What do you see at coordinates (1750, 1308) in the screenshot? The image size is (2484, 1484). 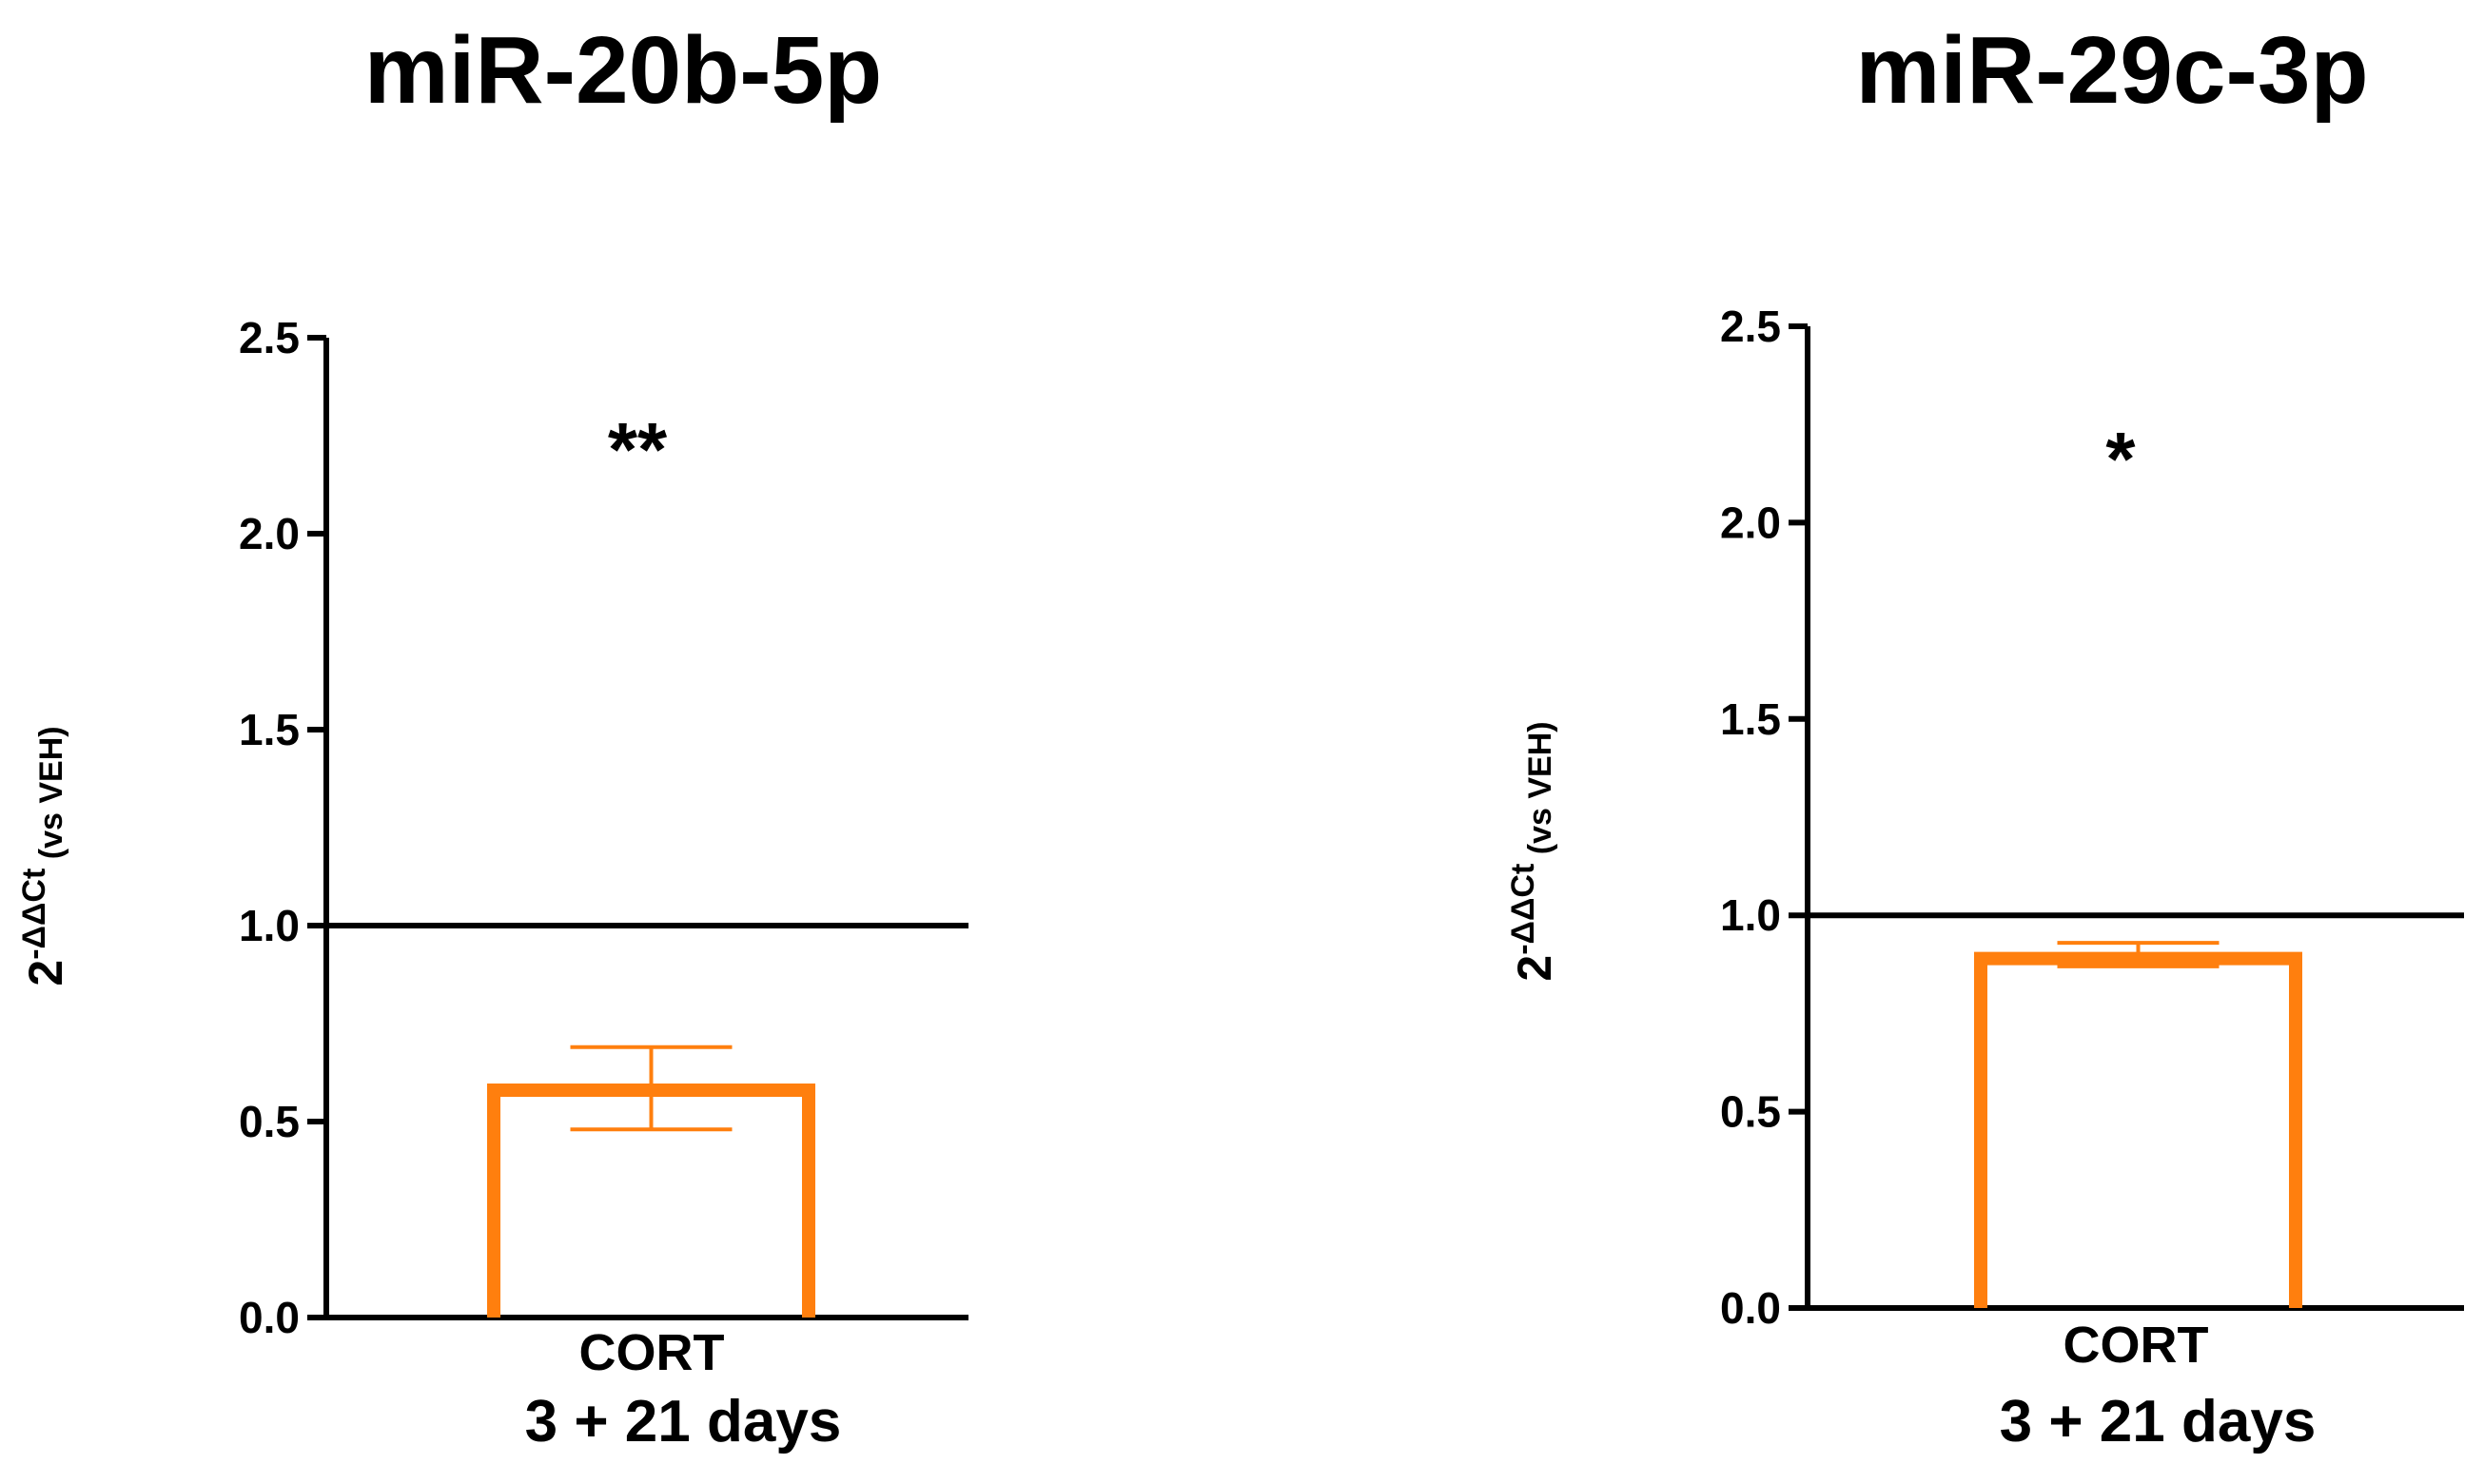 I see `chart2-y-tick-label: 0.0` at bounding box center [1750, 1308].